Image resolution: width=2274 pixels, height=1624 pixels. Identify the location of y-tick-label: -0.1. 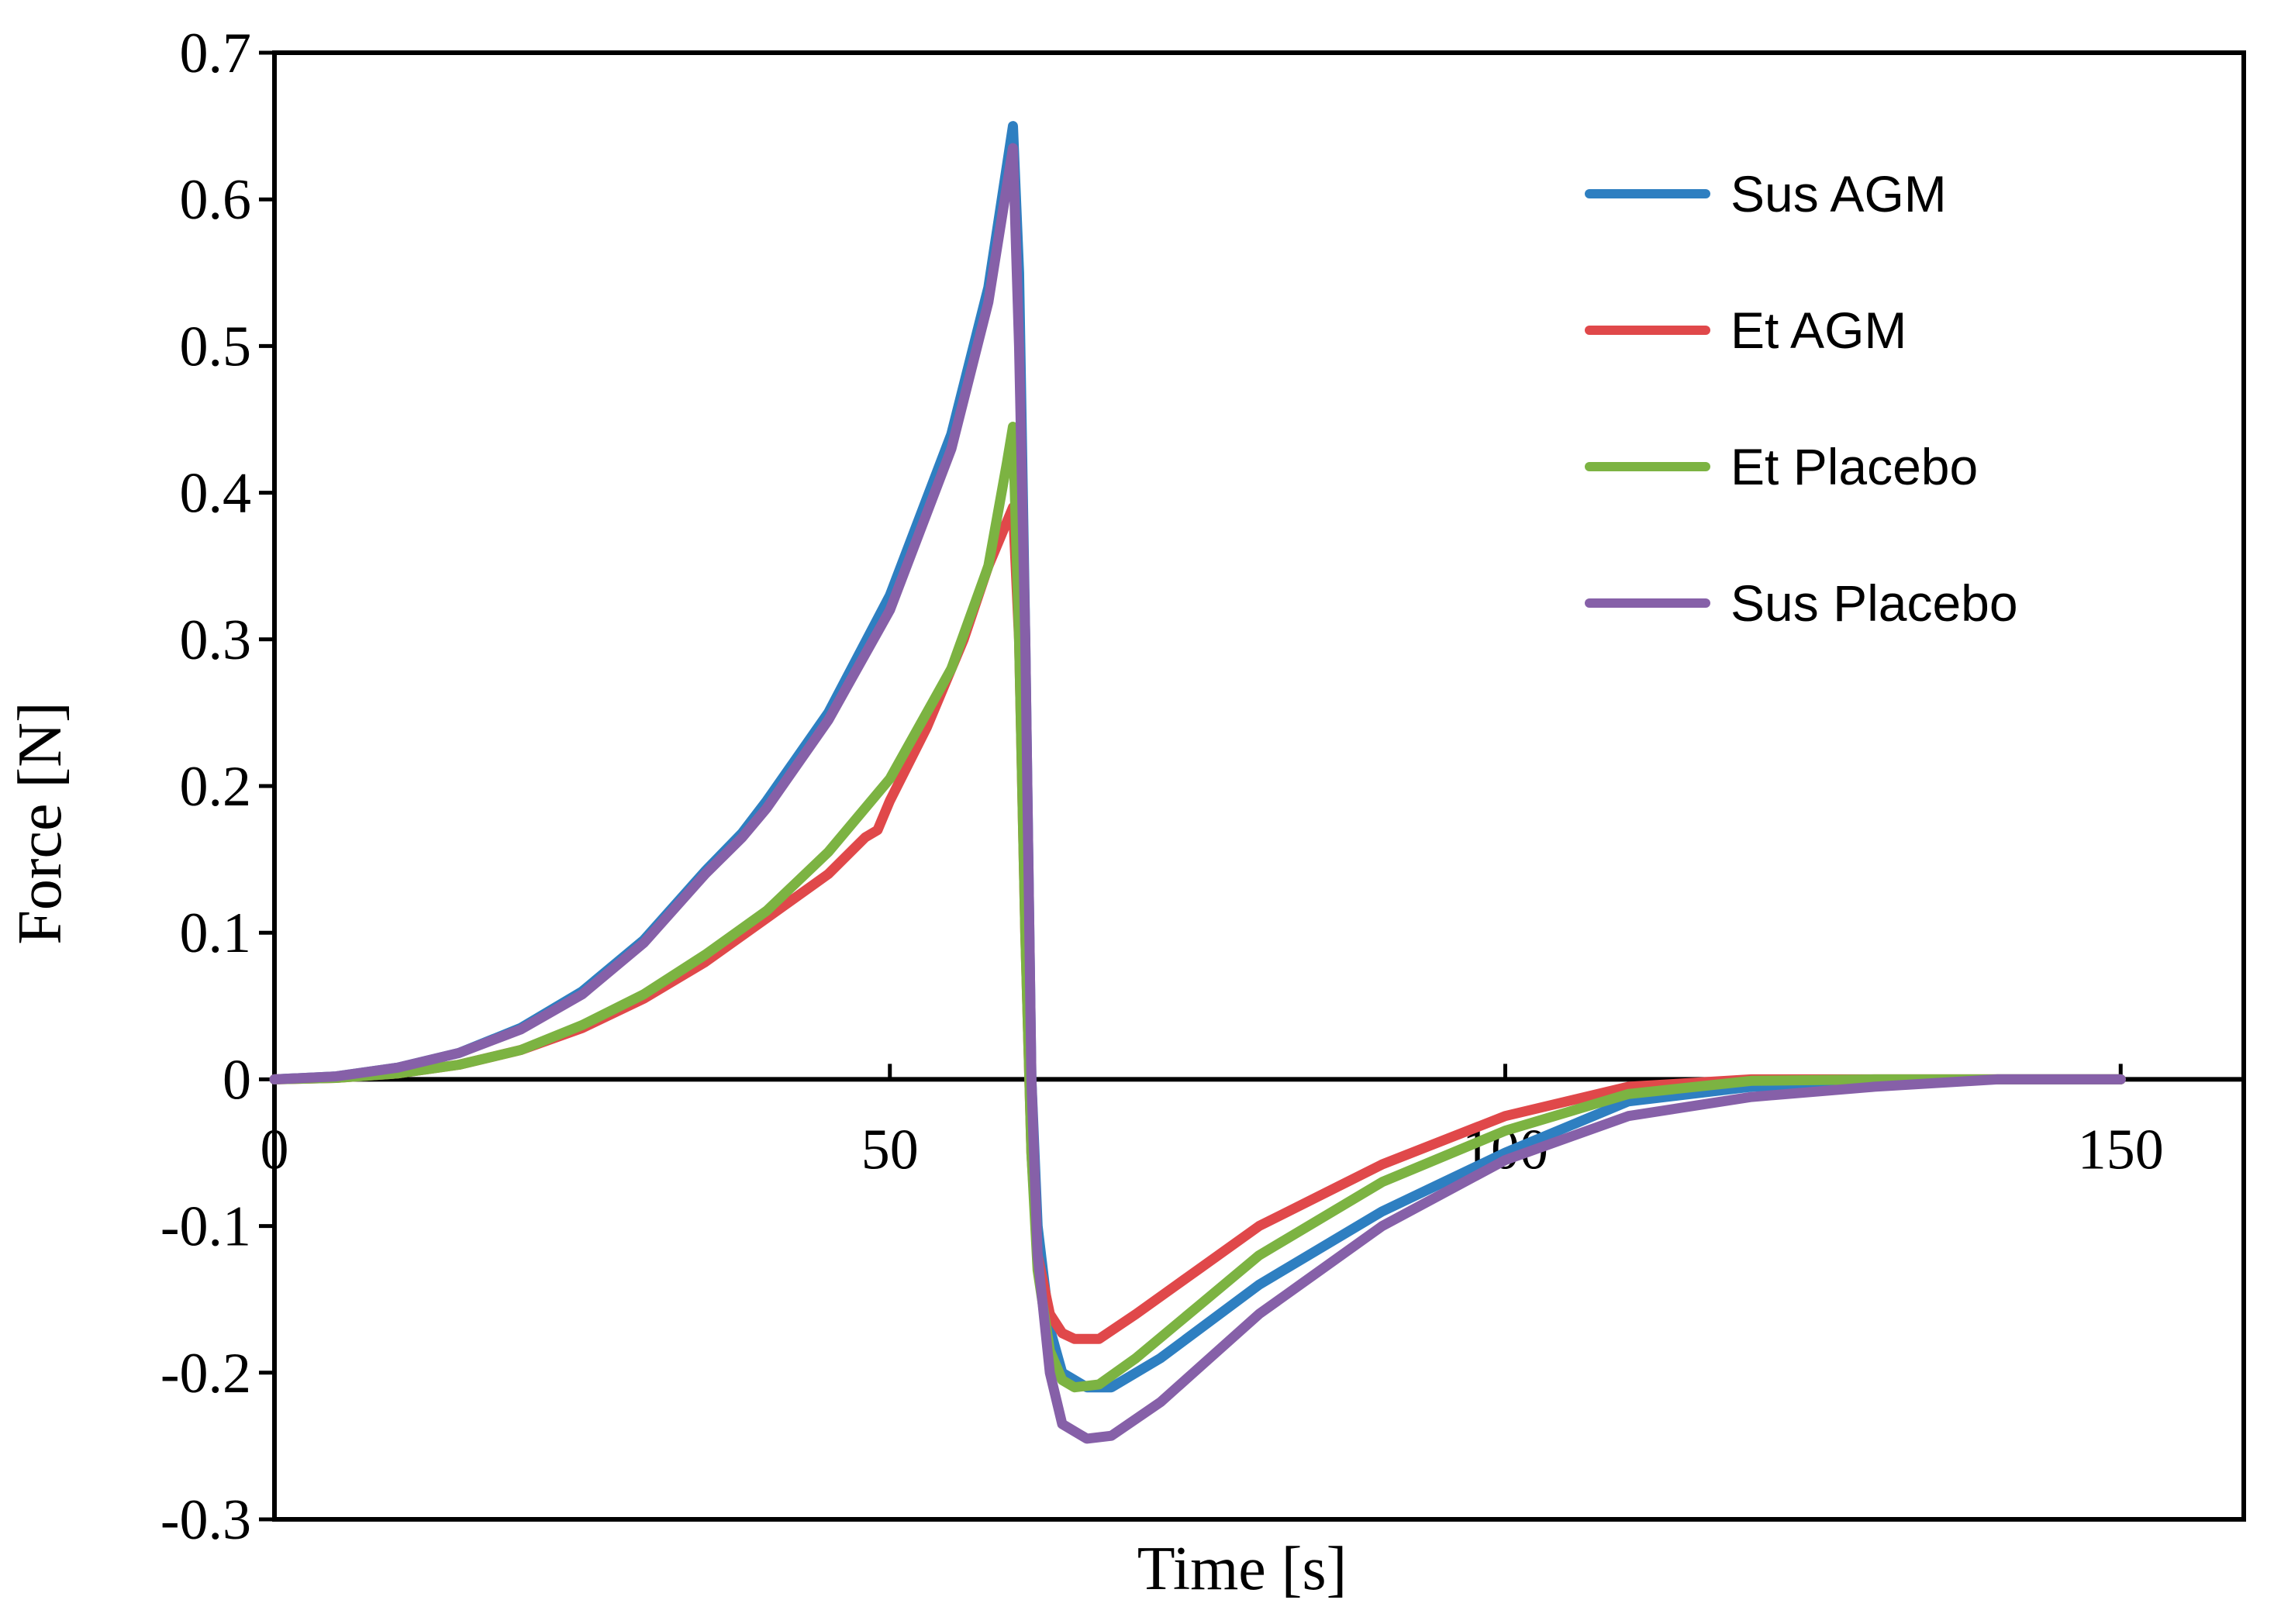
(206, 1227).